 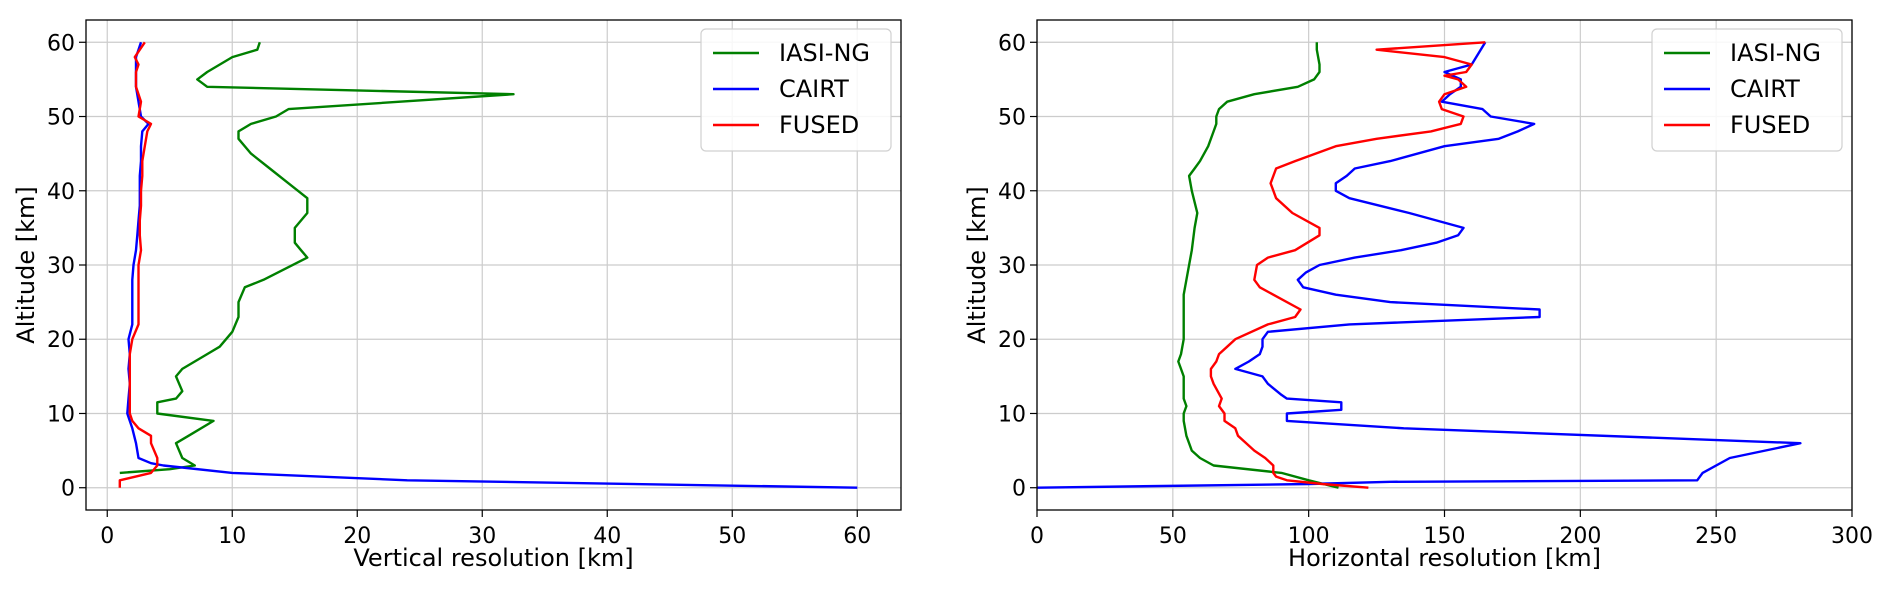 I want to click on x-tick-label: 300, so click(x=1852, y=536).